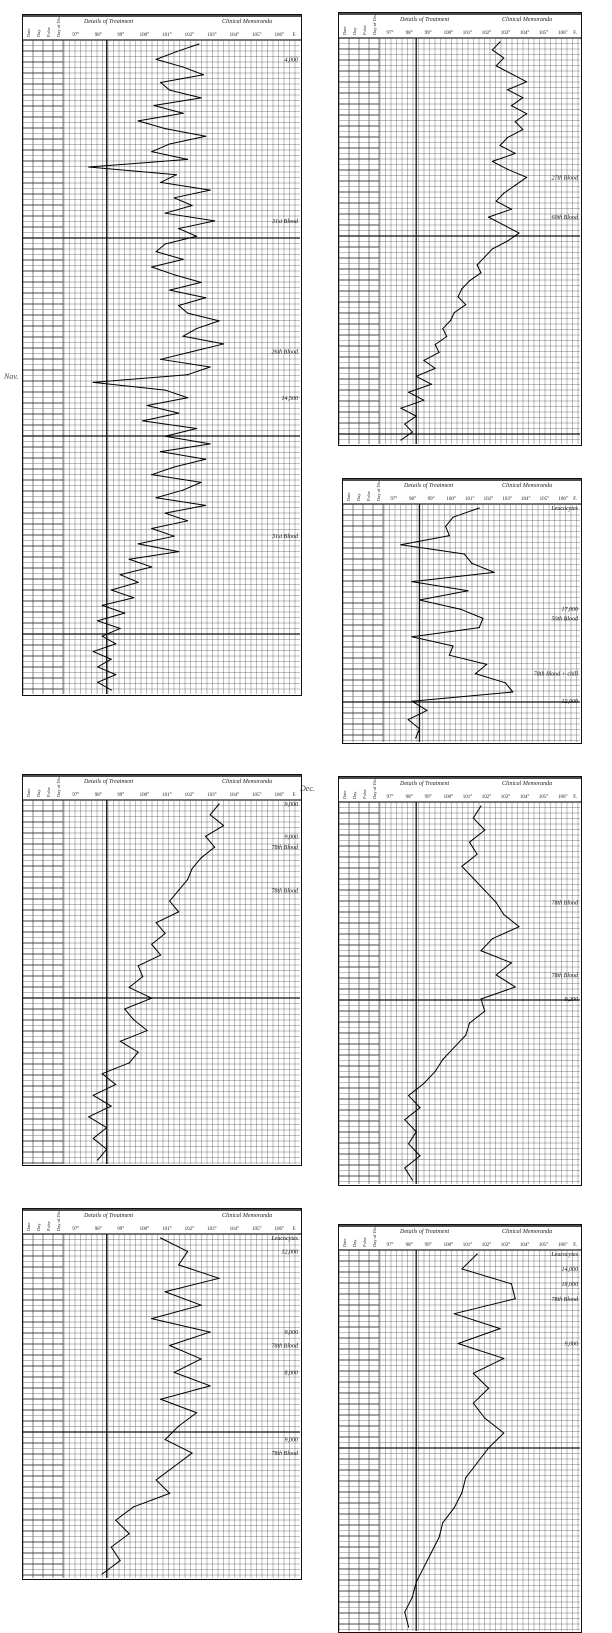 Image resolution: width=612 pixels, height=1633 pixels. I want to click on tick-label: 101°, so click(468, 33).